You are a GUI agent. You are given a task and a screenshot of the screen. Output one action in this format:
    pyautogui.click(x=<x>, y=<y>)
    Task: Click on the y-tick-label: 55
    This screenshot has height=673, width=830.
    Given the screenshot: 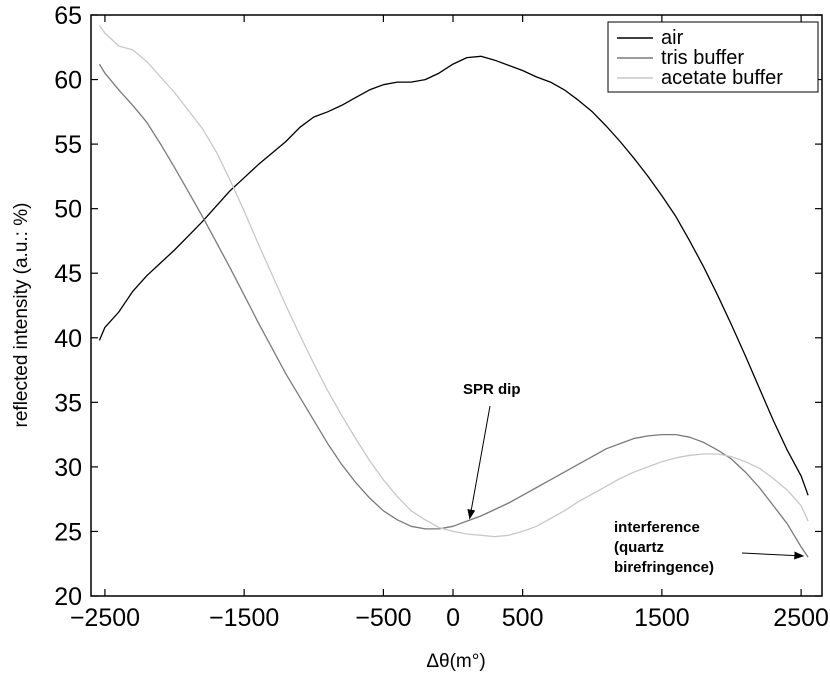 What is the action you would take?
    pyautogui.click(x=68, y=145)
    